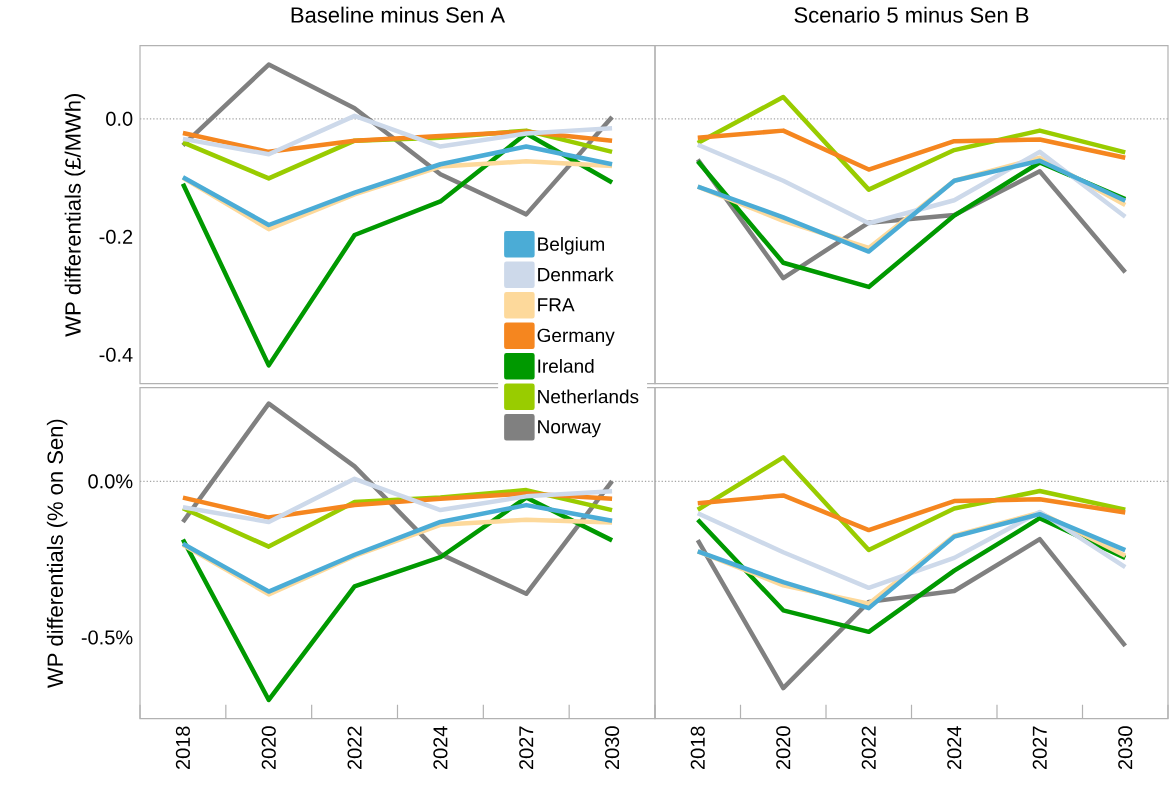 The image size is (1171, 799). What do you see at coordinates (569, 429) in the screenshot?
I see `legend-label: Norway` at bounding box center [569, 429].